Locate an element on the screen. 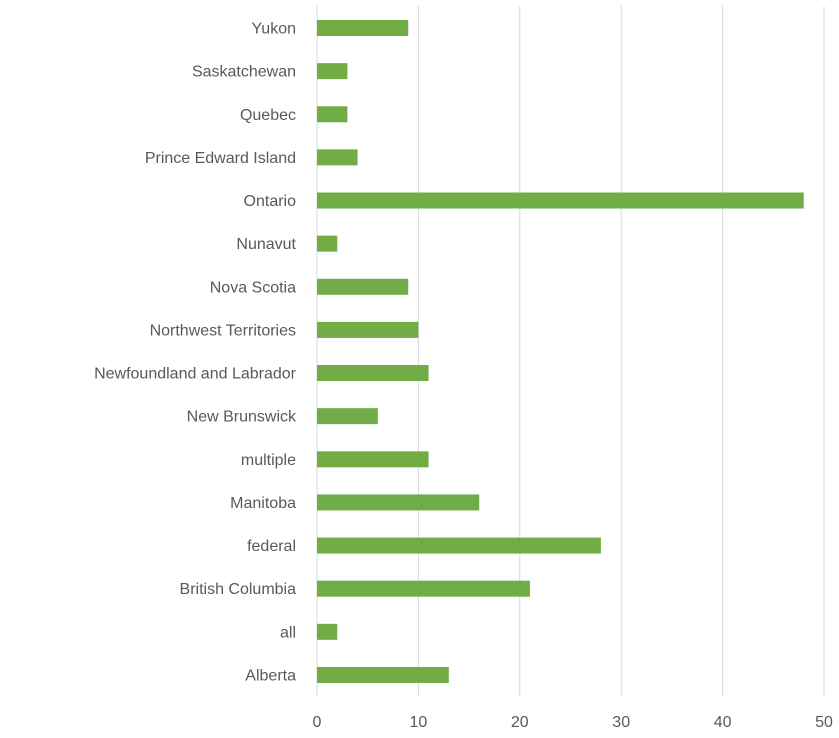  category-label: Nunavut is located at coordinates (266, 244).